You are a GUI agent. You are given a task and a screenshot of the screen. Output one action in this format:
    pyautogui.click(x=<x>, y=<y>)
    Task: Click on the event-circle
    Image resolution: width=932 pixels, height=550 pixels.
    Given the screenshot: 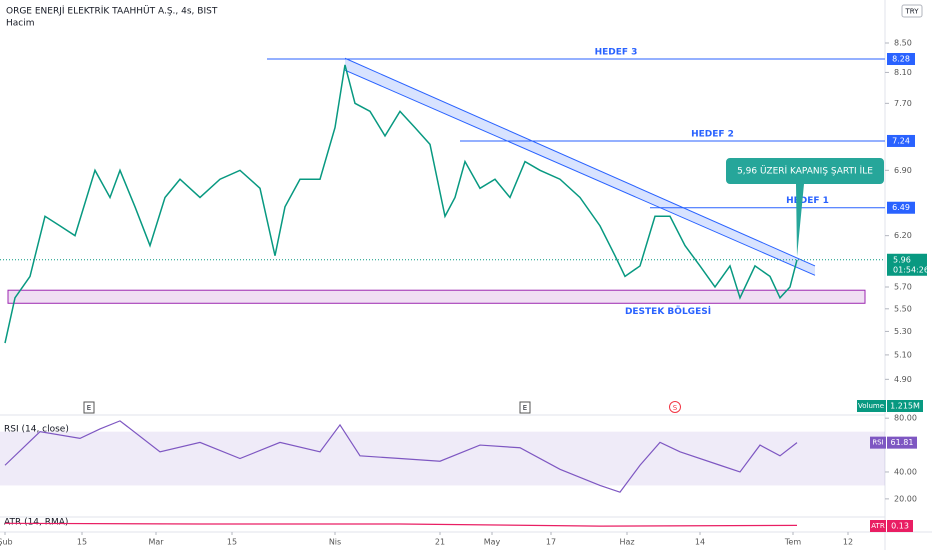 What is the action you would take?
    pyautogui.click(x=675, y=407)
    